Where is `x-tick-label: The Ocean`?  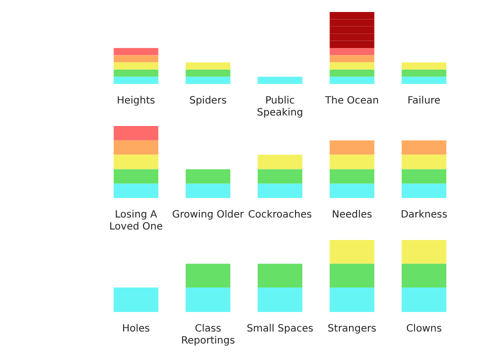
x-tick-label: The Ocean is located at coordinates (351, 101).